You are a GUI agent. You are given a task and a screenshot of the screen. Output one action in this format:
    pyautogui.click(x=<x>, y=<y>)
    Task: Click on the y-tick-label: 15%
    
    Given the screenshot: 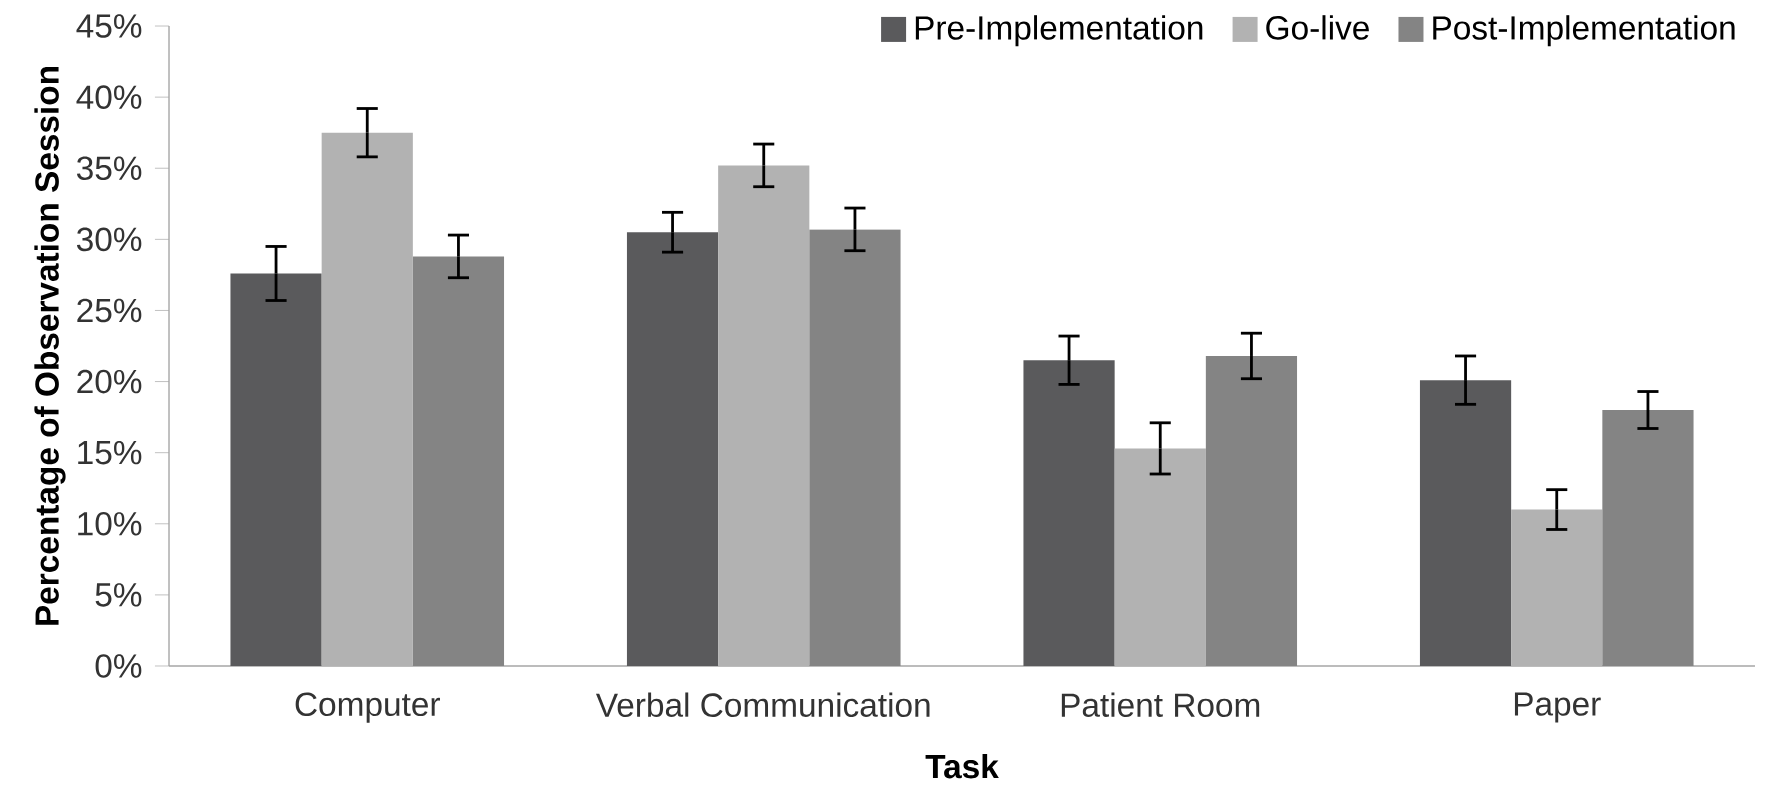 What is the action you would take?
    pyautogui.click(x=110, y=452)
    